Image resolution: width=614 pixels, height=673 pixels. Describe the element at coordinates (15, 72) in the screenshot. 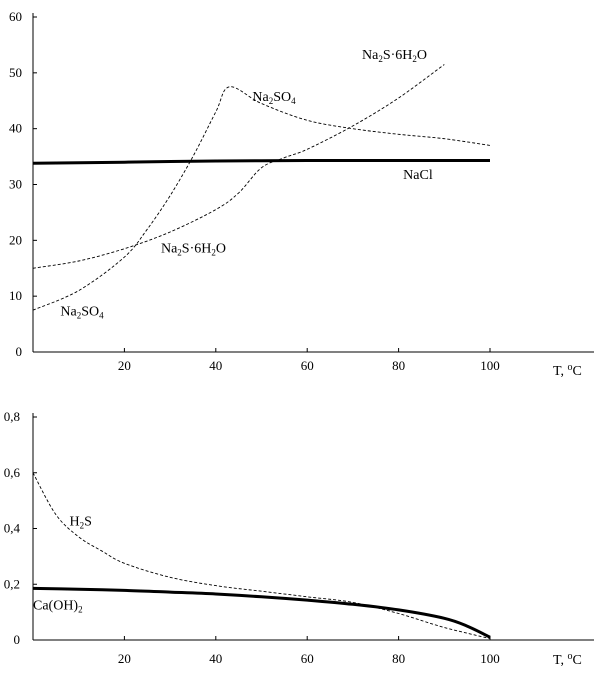

I see `y-tick-label: 50` at that location.